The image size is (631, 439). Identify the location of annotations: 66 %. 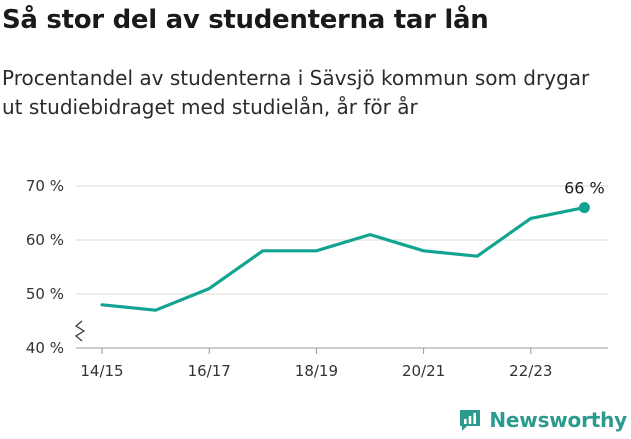
(584, 188).